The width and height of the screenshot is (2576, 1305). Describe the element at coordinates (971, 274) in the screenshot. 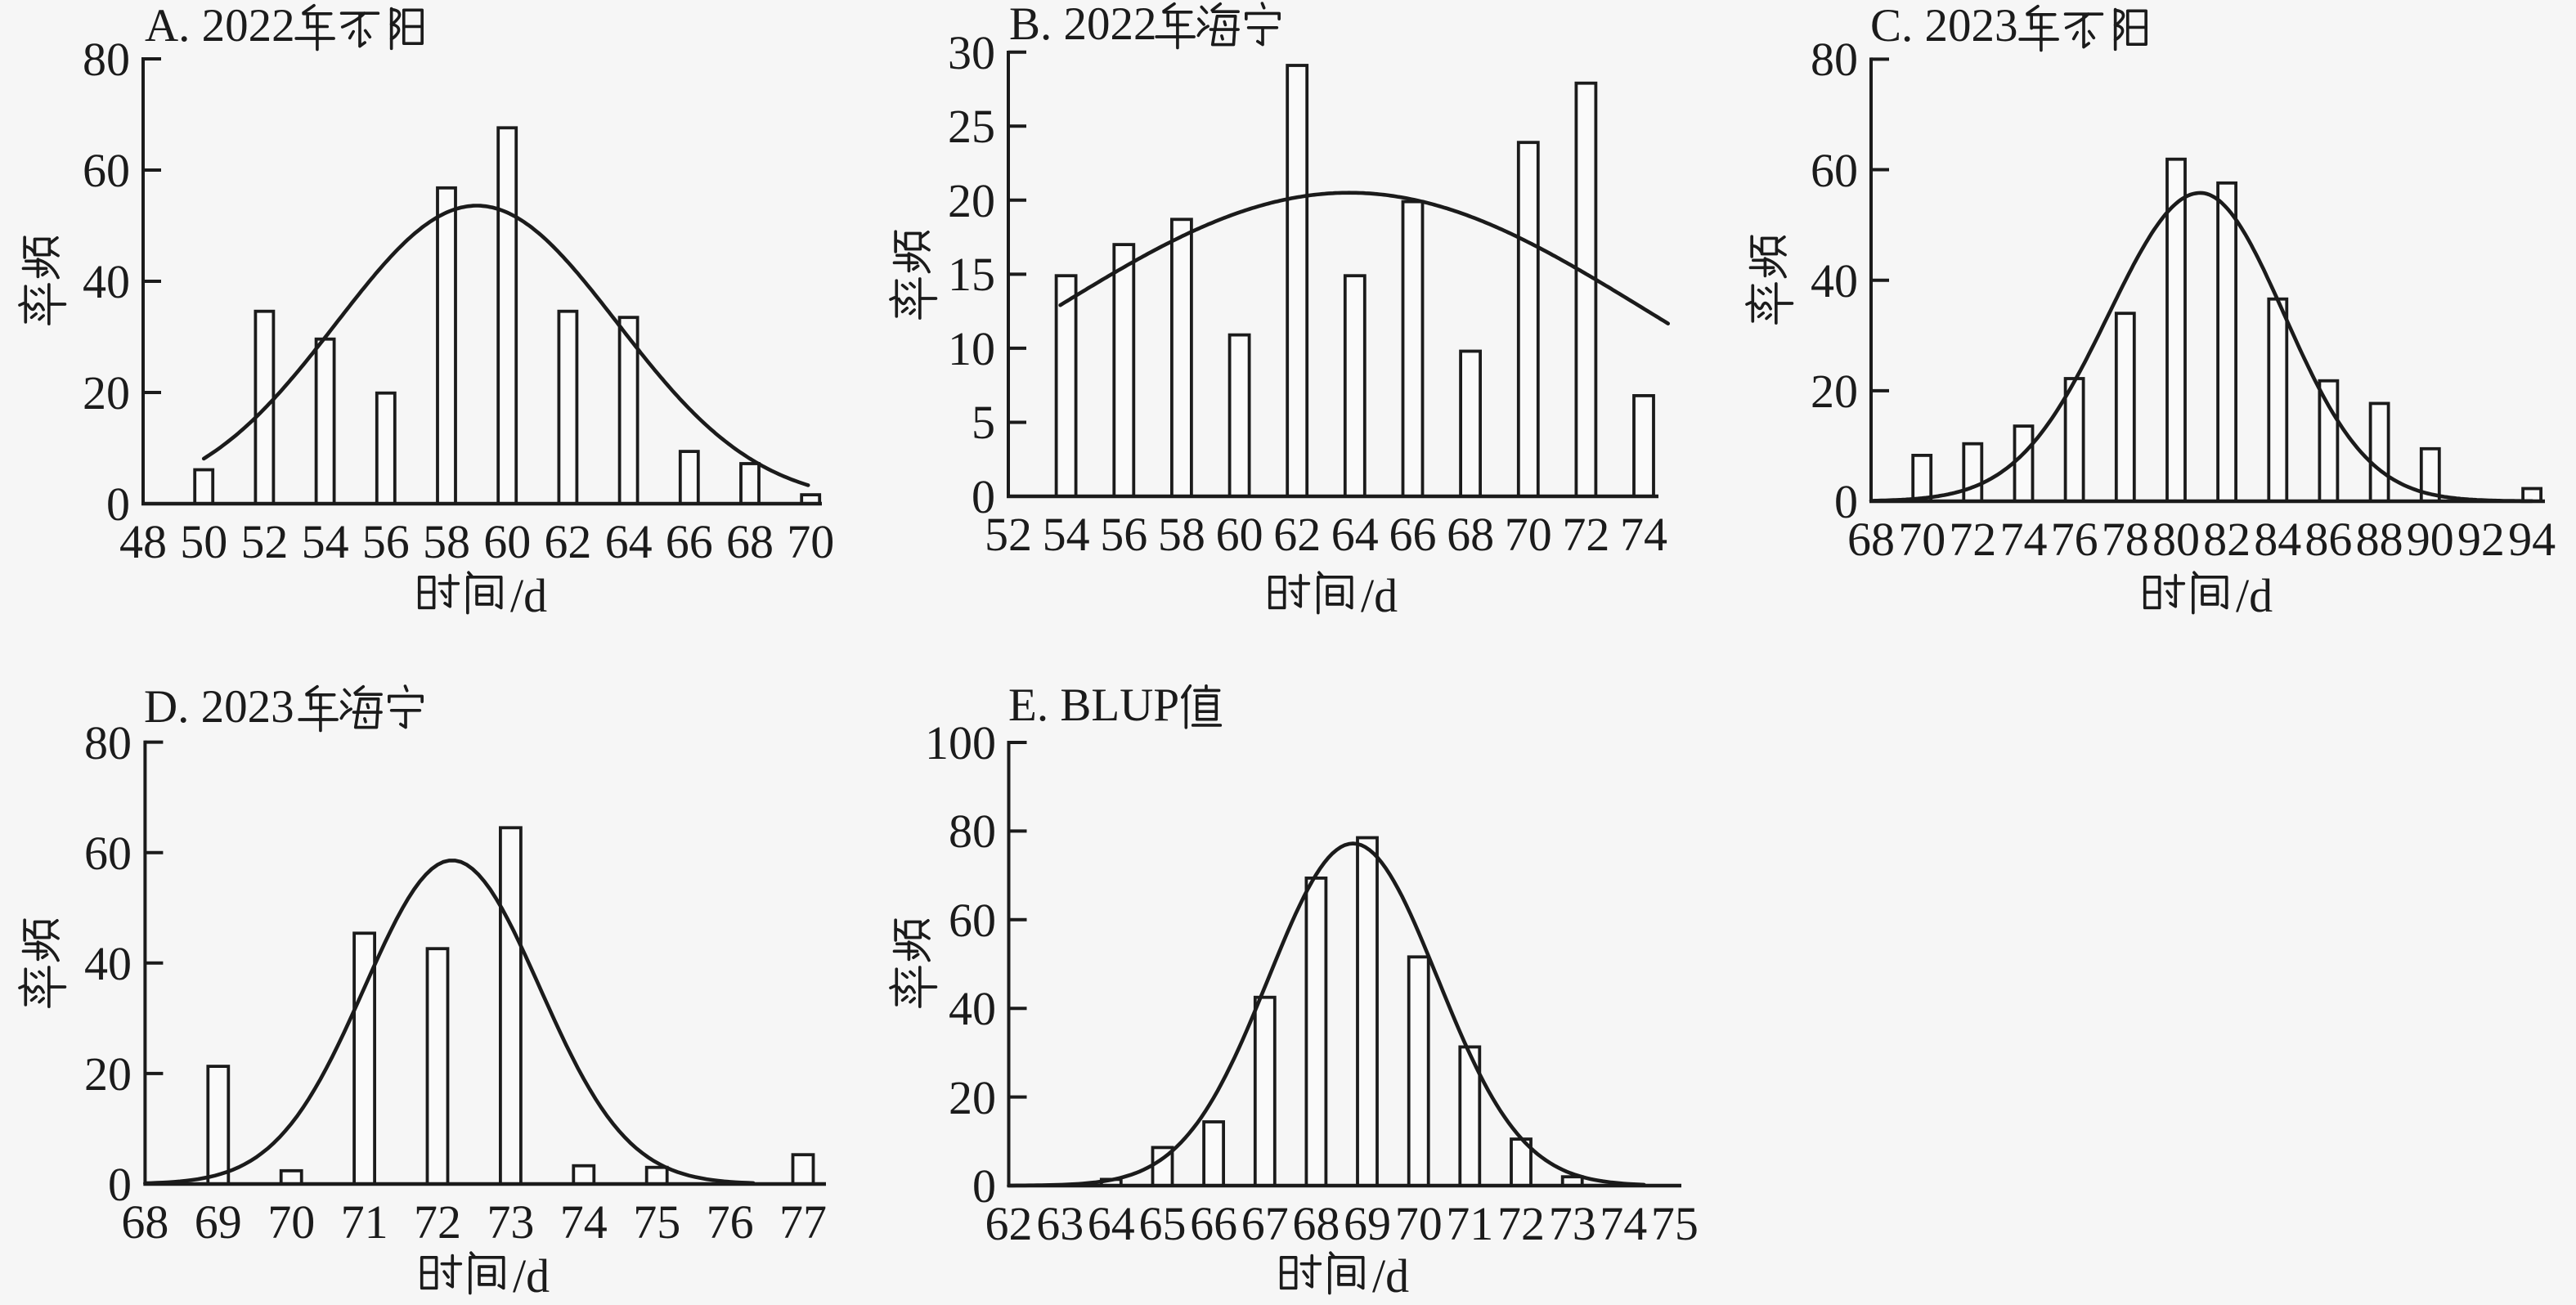

I see `svg-text: 15` at that location.